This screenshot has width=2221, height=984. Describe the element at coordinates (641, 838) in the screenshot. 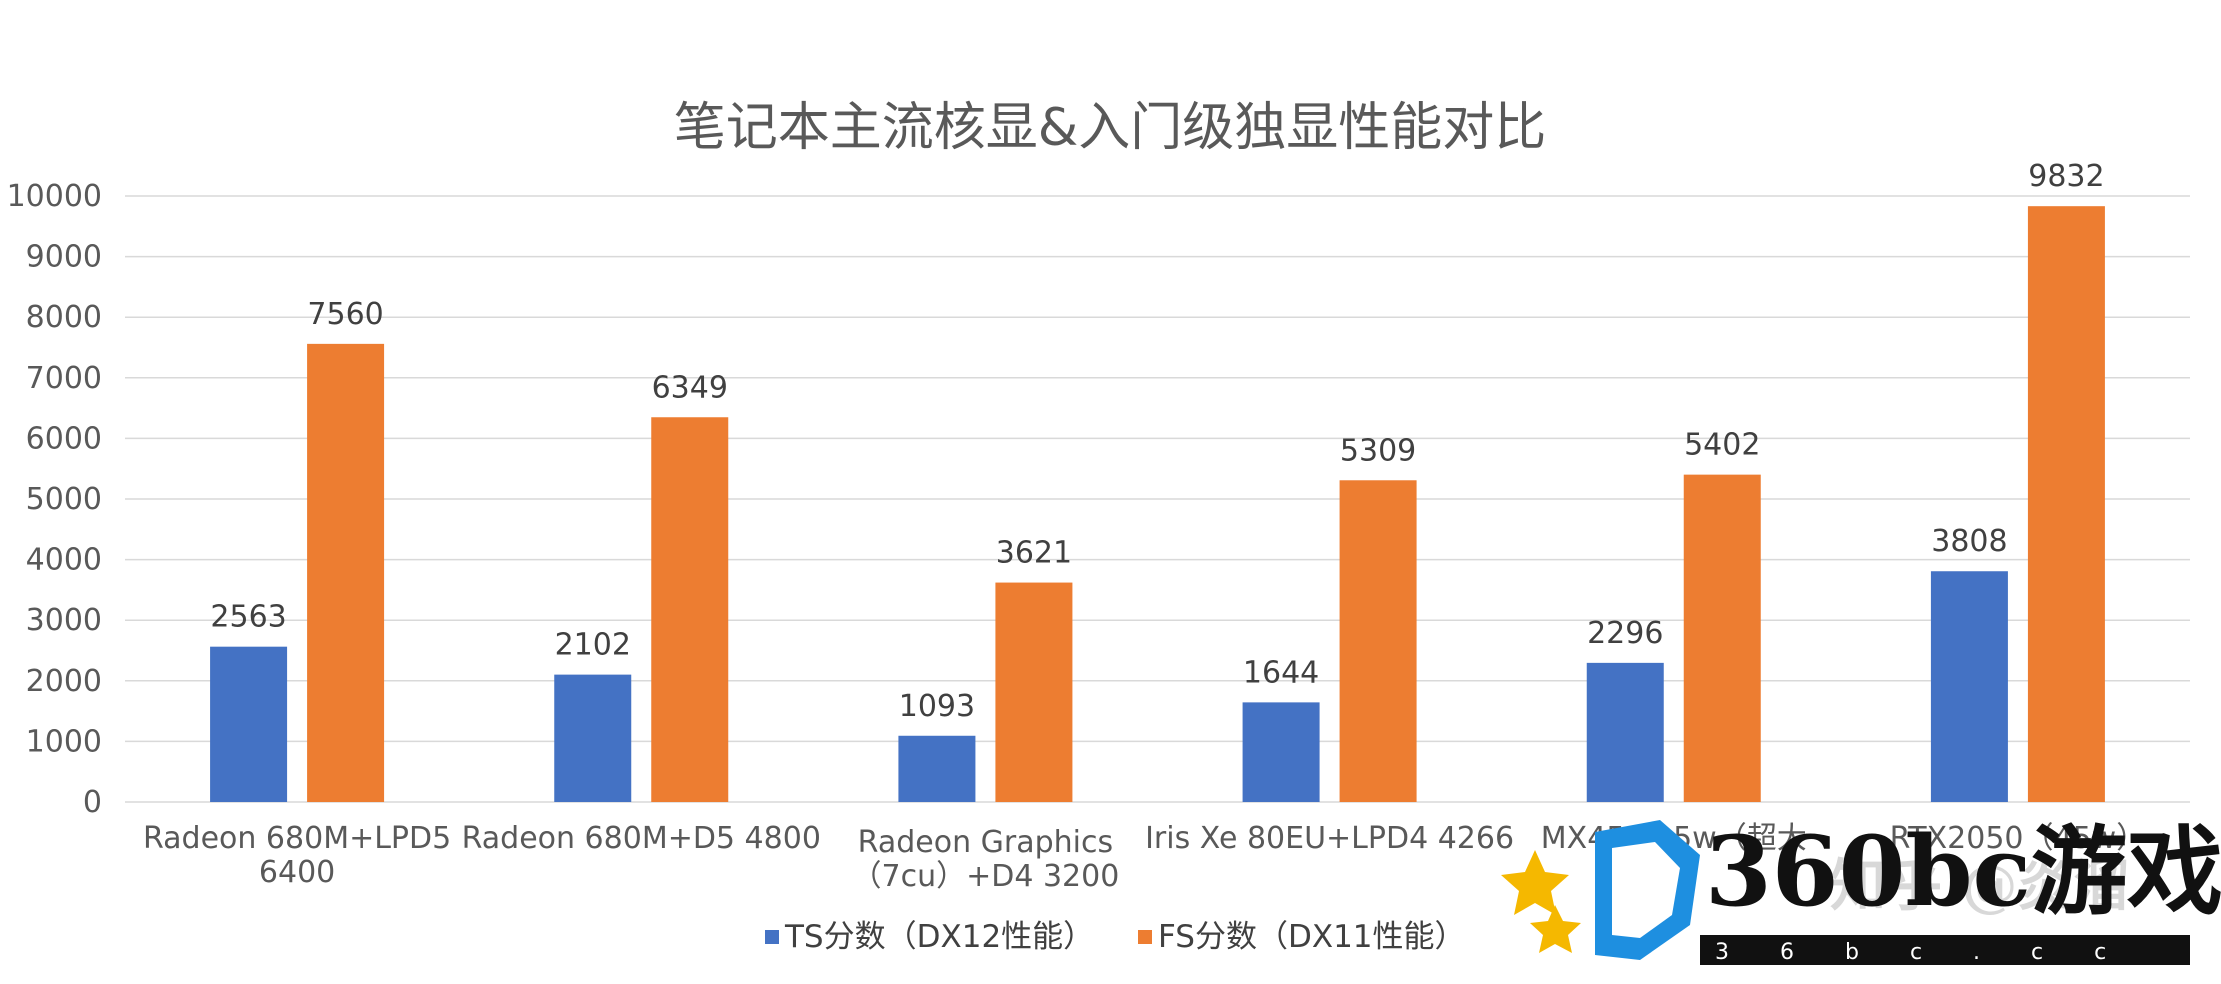

I see `x-tick-label: Radeon 680M+D5 4800` at that location.